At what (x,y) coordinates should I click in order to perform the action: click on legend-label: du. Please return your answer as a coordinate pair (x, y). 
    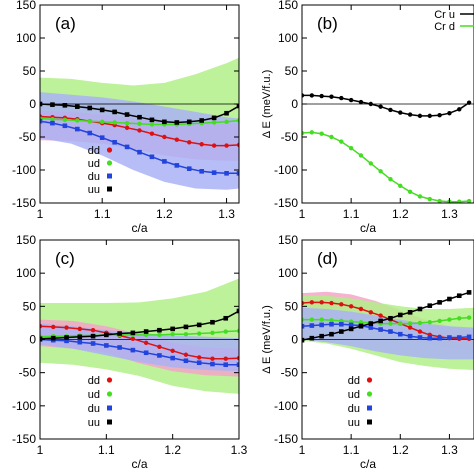
    Looking at the image, I should click on (94, 177).